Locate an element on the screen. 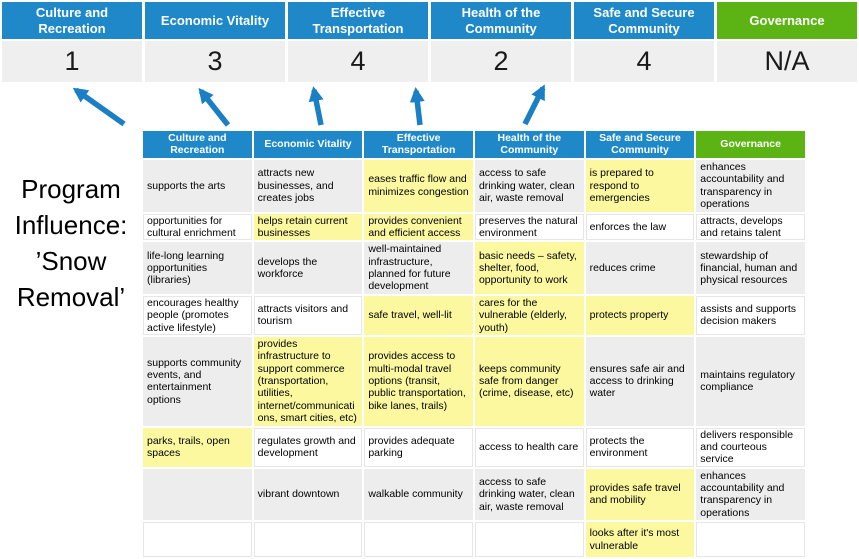 This screenshot has width=859, height=559. priority-score-cell: N/A is located at coordinates (787, 61).